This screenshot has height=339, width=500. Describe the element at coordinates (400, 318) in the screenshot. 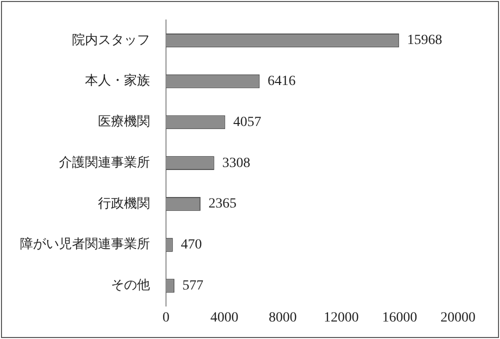

I see `x-tick-label: 16000` at that location.